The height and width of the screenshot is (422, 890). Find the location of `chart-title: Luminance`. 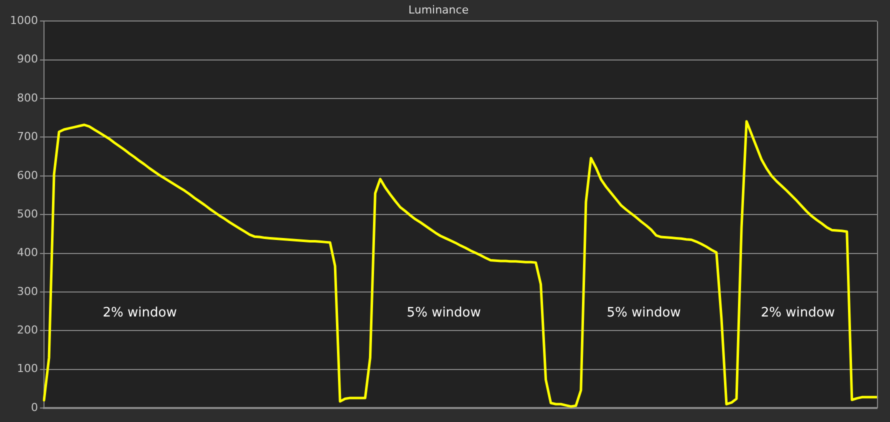

chart-title: Luminance is located at coordinates (438, 9).